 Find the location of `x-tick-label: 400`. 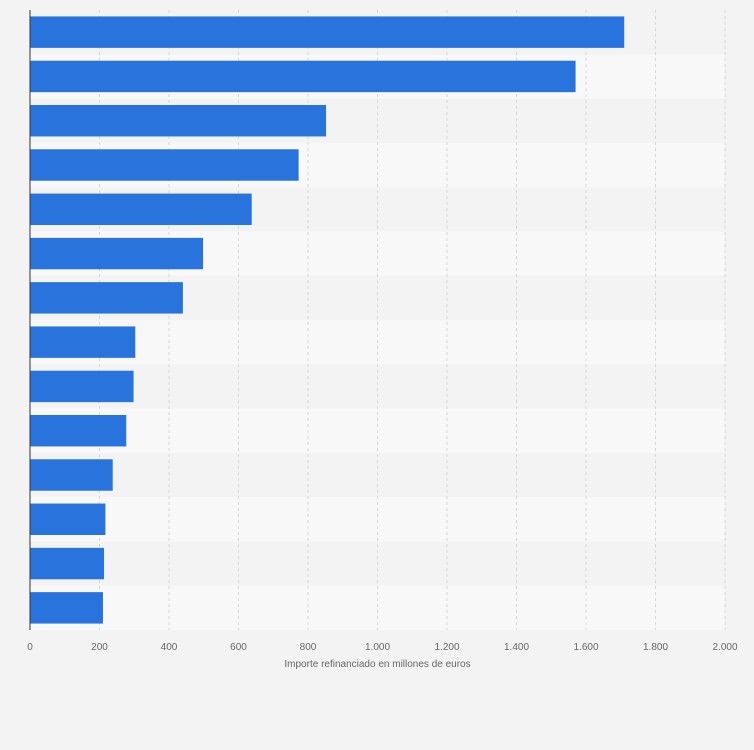

x-tick-label: 400 is located at coordinates (169, 647).